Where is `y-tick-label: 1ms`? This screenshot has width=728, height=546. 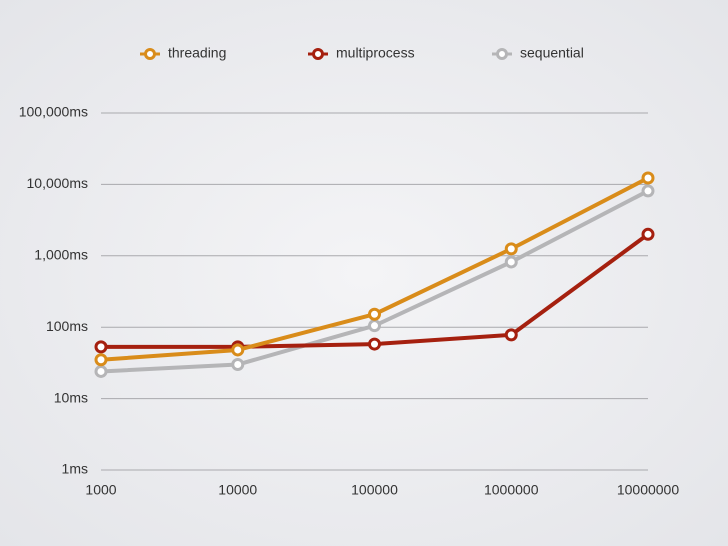 y-tick-label: 1ms is located at coordinates (75, 469).